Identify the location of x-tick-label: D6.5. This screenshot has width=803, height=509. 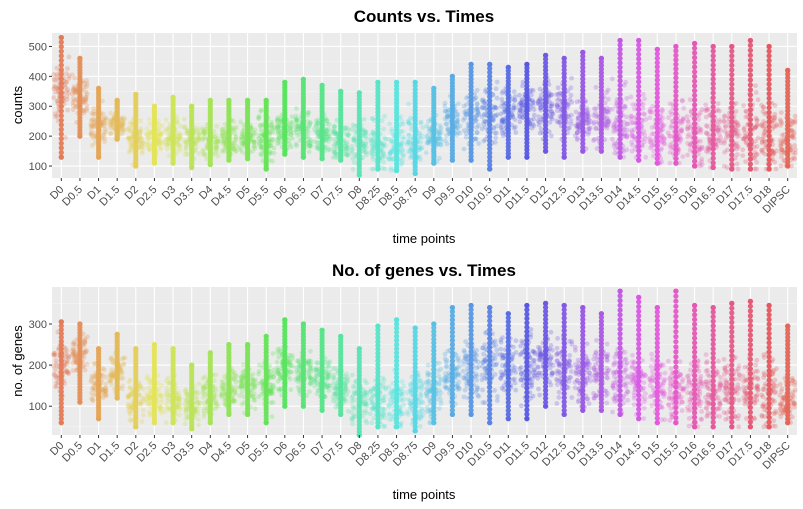
(296, 196).